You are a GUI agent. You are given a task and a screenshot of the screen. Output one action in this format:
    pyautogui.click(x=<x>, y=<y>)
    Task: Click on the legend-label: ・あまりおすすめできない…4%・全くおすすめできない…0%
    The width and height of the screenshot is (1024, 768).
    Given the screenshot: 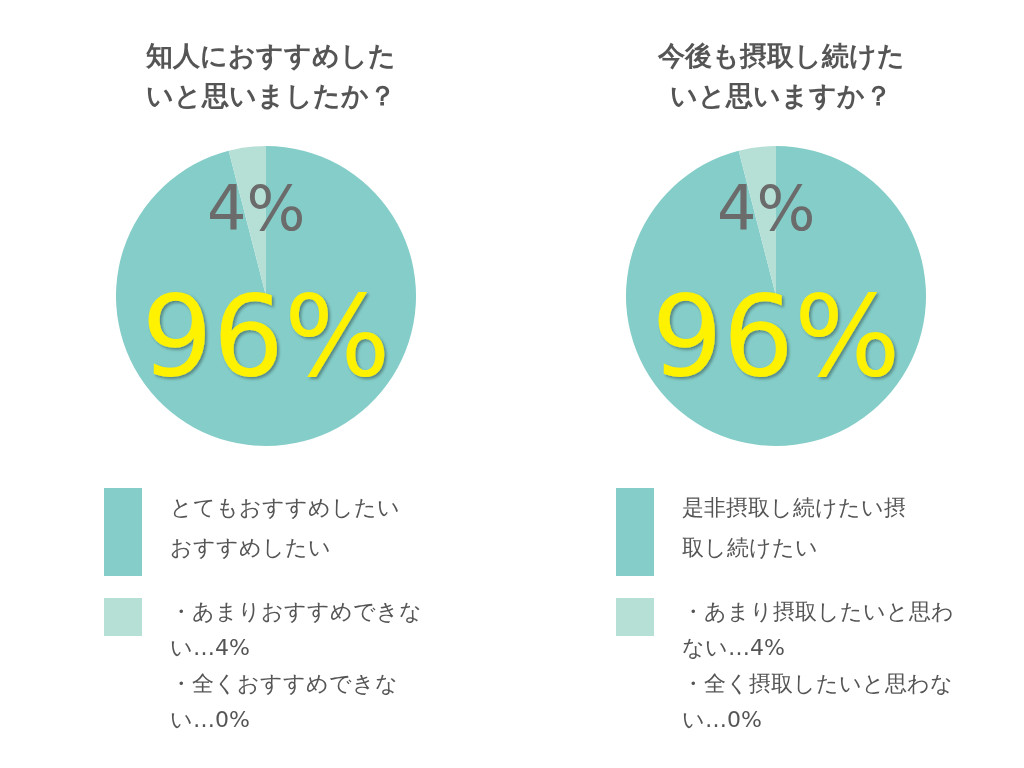 What is the action you would take?
    pyautogui.click(x=296, y=666)
    